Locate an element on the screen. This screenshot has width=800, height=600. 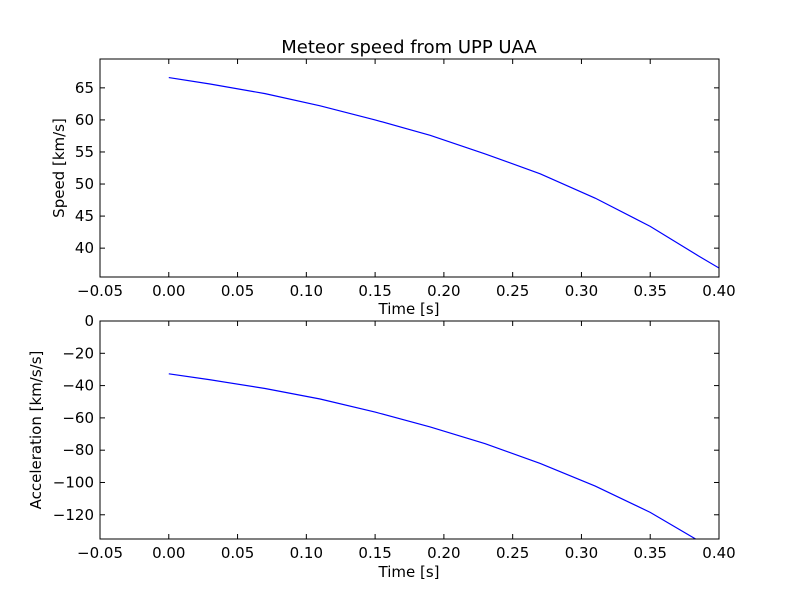
speed-plot-y-tick-label: 65 is located at coordinates (84, 88).